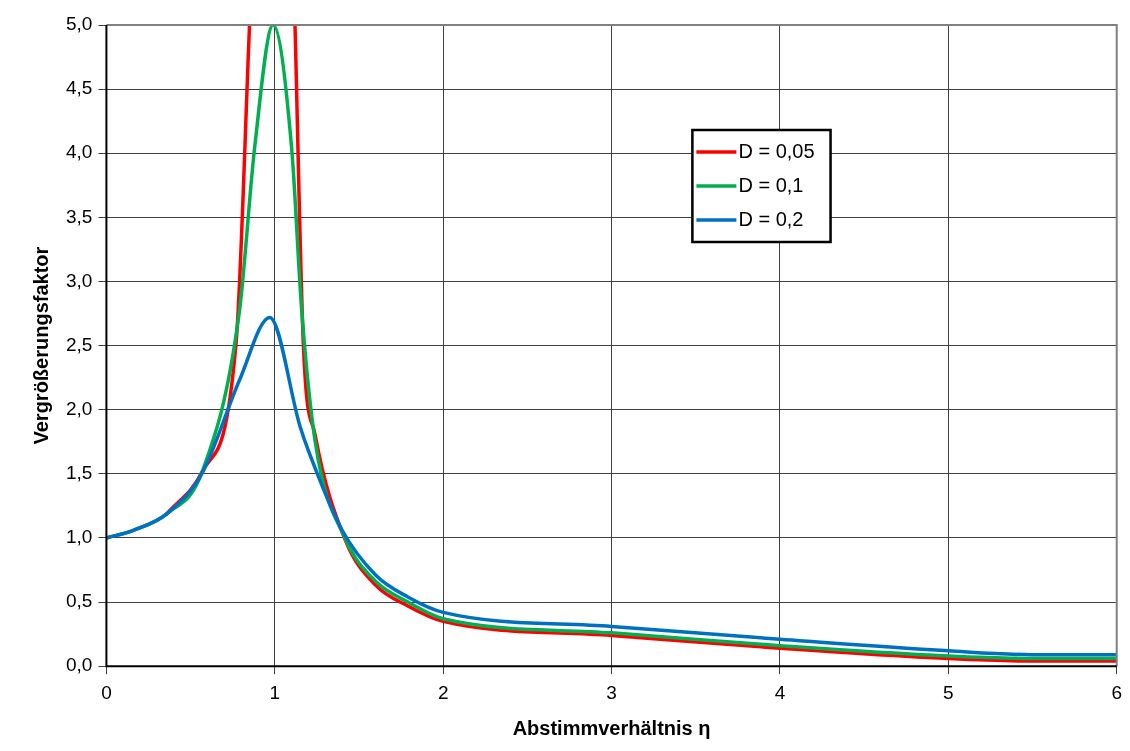 This screenshot has height=751, width=1130. Describe the element at coordinates (79, 280) in the screenshot. I see `y-tick-label: 3,0` at that location.